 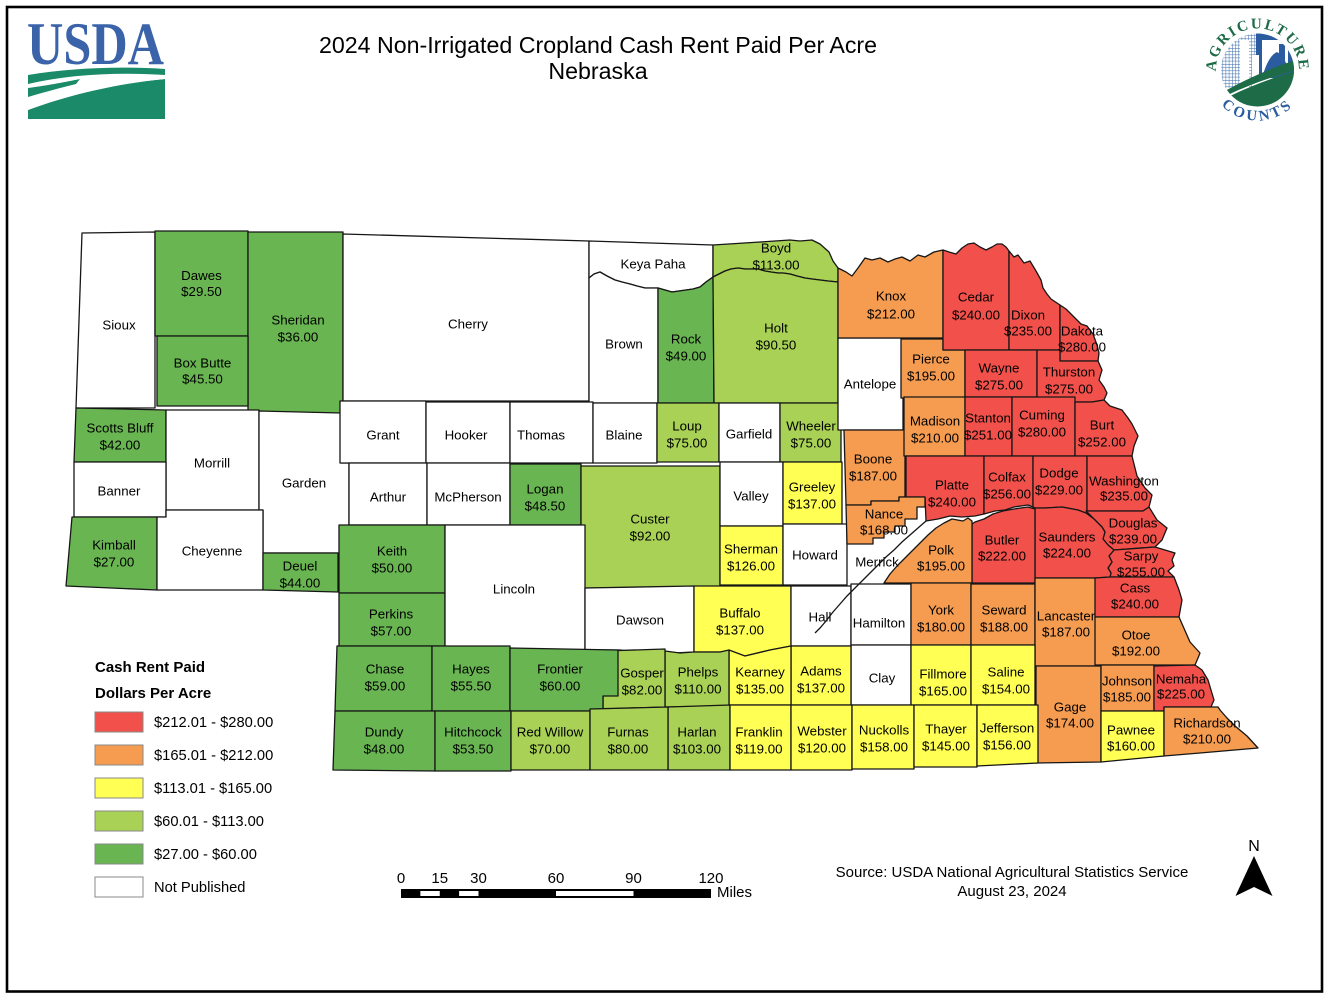 I want to click on svg-text: Boyd, so click(x=776, y=248).